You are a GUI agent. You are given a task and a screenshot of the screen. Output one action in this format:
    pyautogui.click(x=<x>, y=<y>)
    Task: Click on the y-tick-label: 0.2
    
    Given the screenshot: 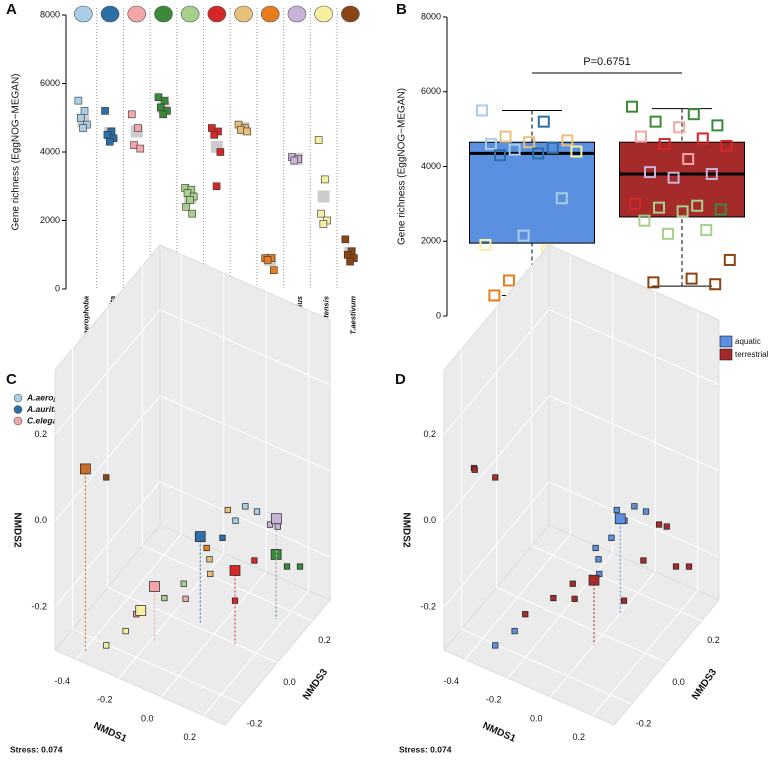 What is the action you would take?
    pyautogui.click(x=40, y=434)
    